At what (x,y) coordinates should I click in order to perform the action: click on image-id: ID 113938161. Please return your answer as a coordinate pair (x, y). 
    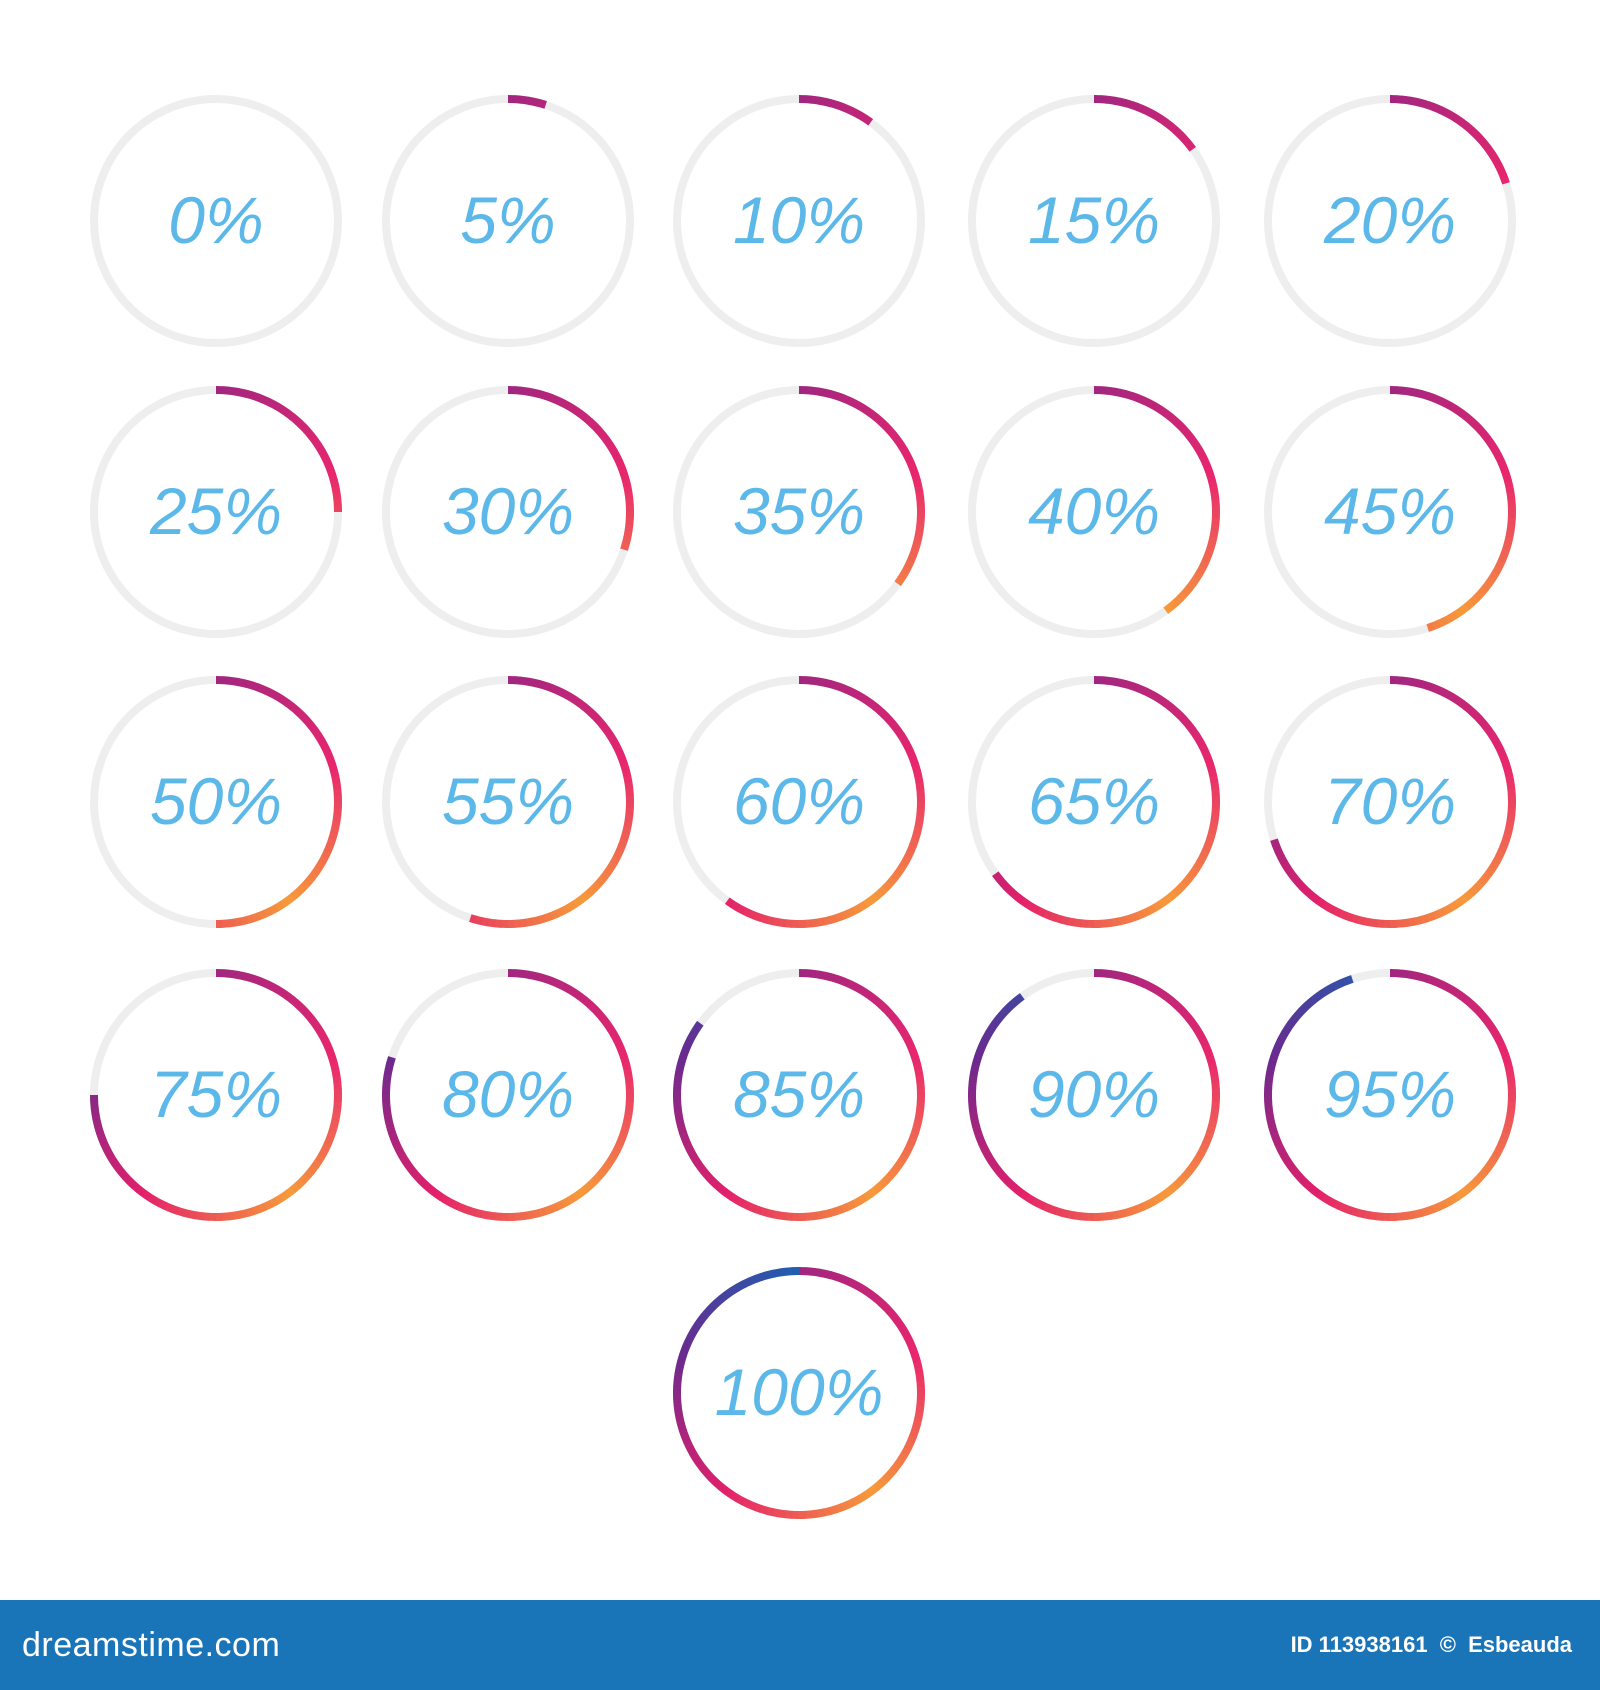
    Looking at the image, I should click on (1359, 1644).